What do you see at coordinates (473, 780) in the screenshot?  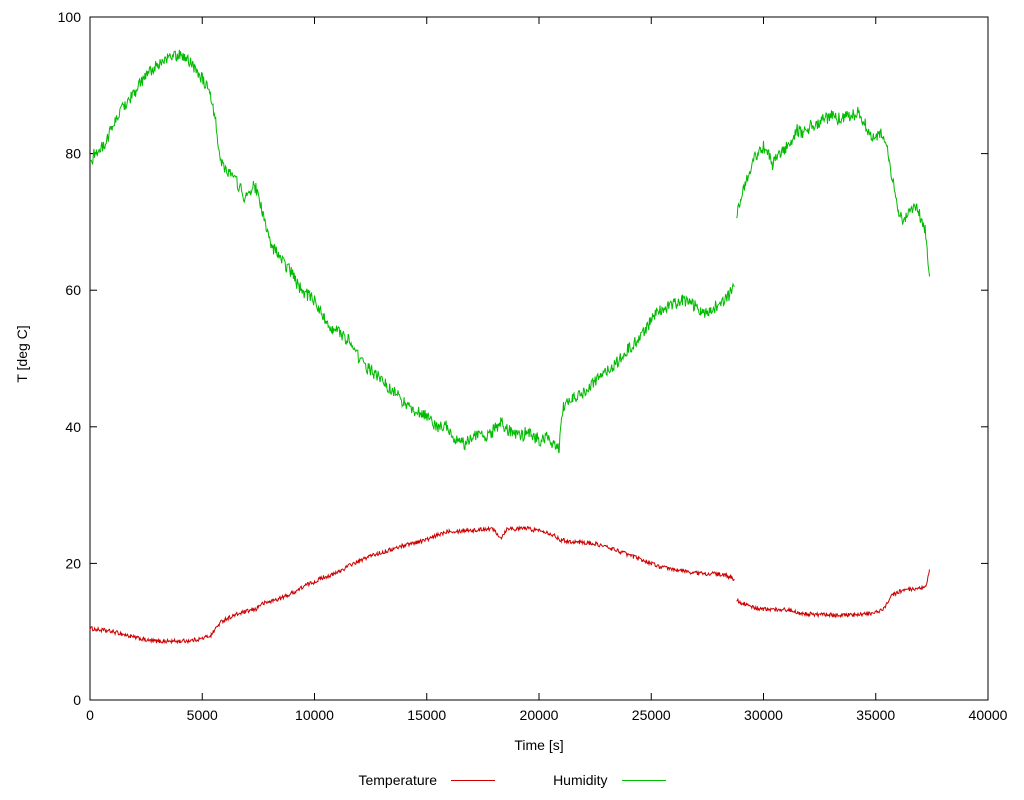 I see `legend-line-temperature-icon` at bounding box center [473, 780].